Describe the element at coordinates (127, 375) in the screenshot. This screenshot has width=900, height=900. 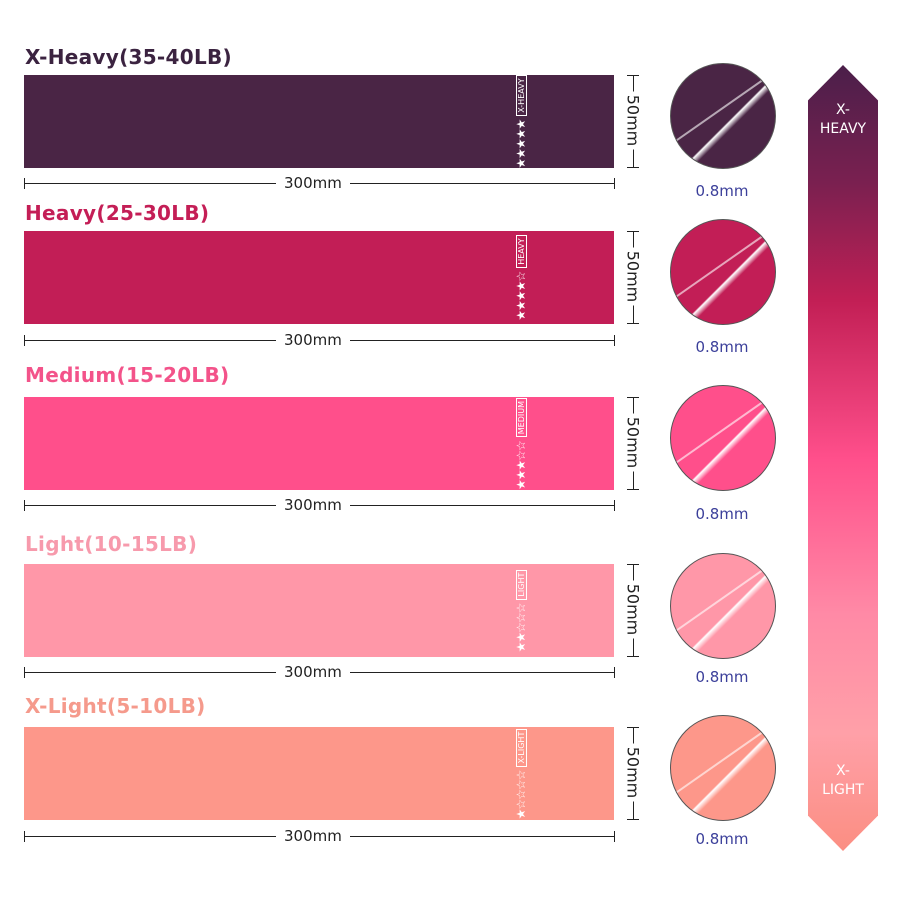
I see `band-title: Medium(15-20LB)` at that location.